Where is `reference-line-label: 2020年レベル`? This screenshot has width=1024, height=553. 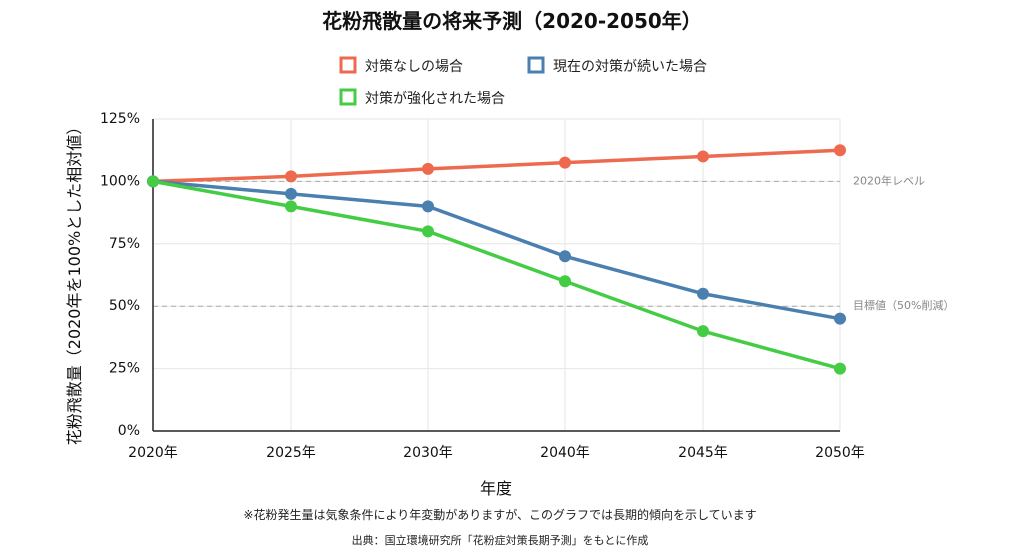
reference-line-label: 2020年レベル is located at coordinates (889, 180).